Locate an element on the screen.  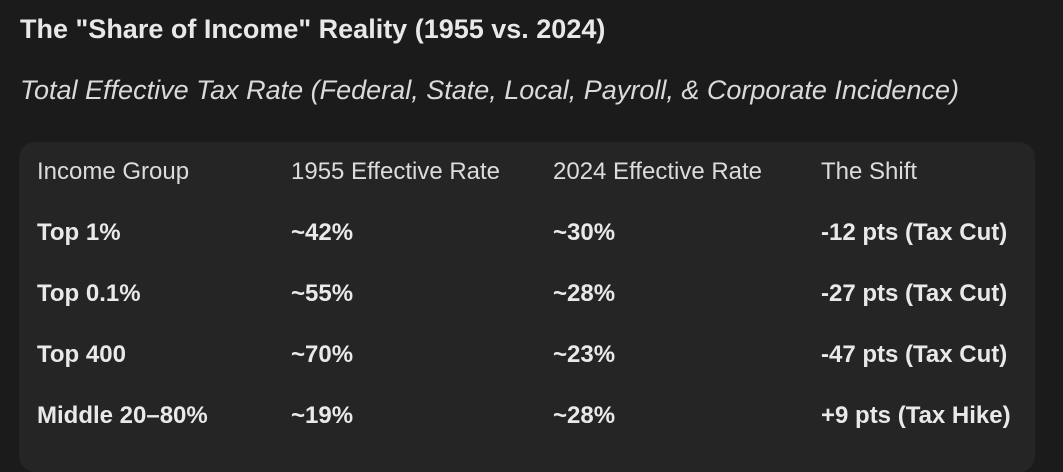
cell-1955-rate: ~70% is located at coordinates (322, 354).